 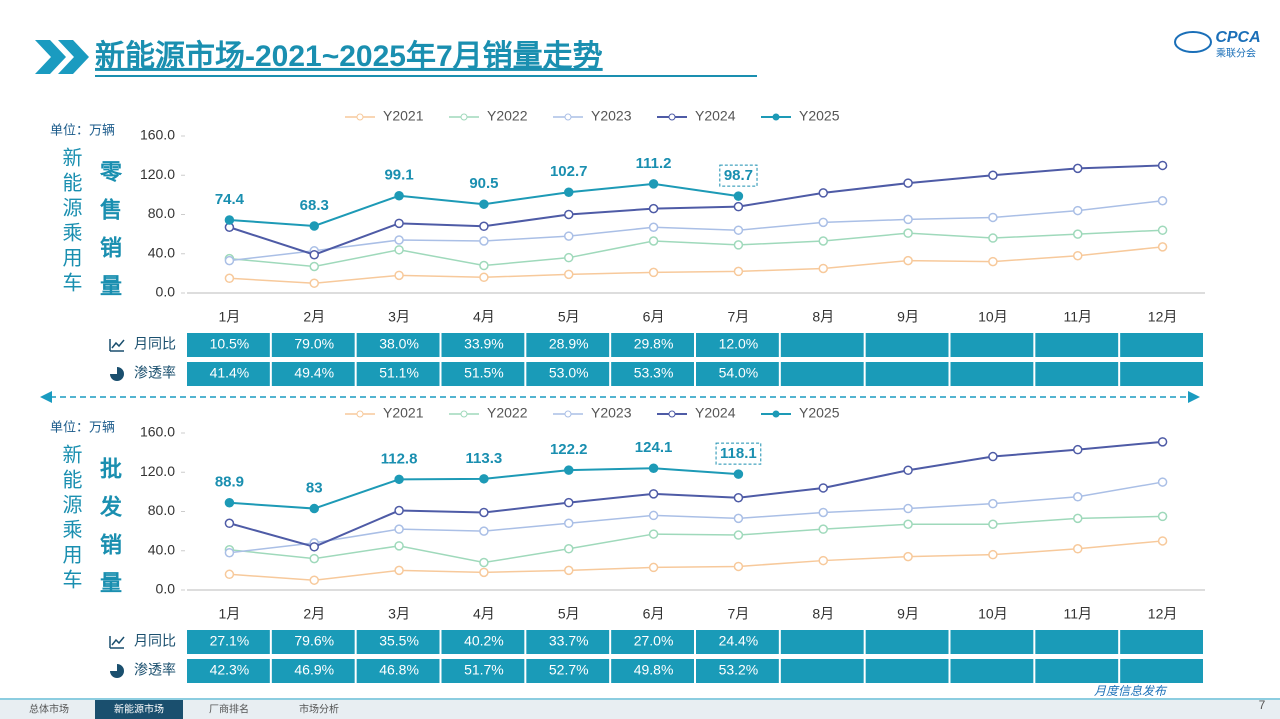 I want to click on cell-value: 51.7%, so click(x=484, y=670).